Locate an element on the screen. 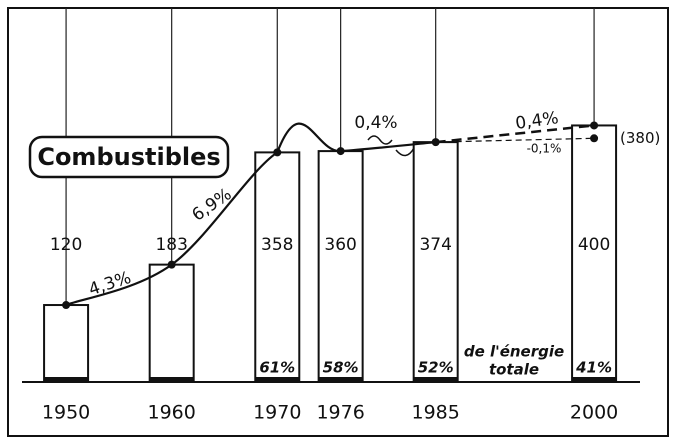  alt-projection-line is located at coordinates (515, 140).